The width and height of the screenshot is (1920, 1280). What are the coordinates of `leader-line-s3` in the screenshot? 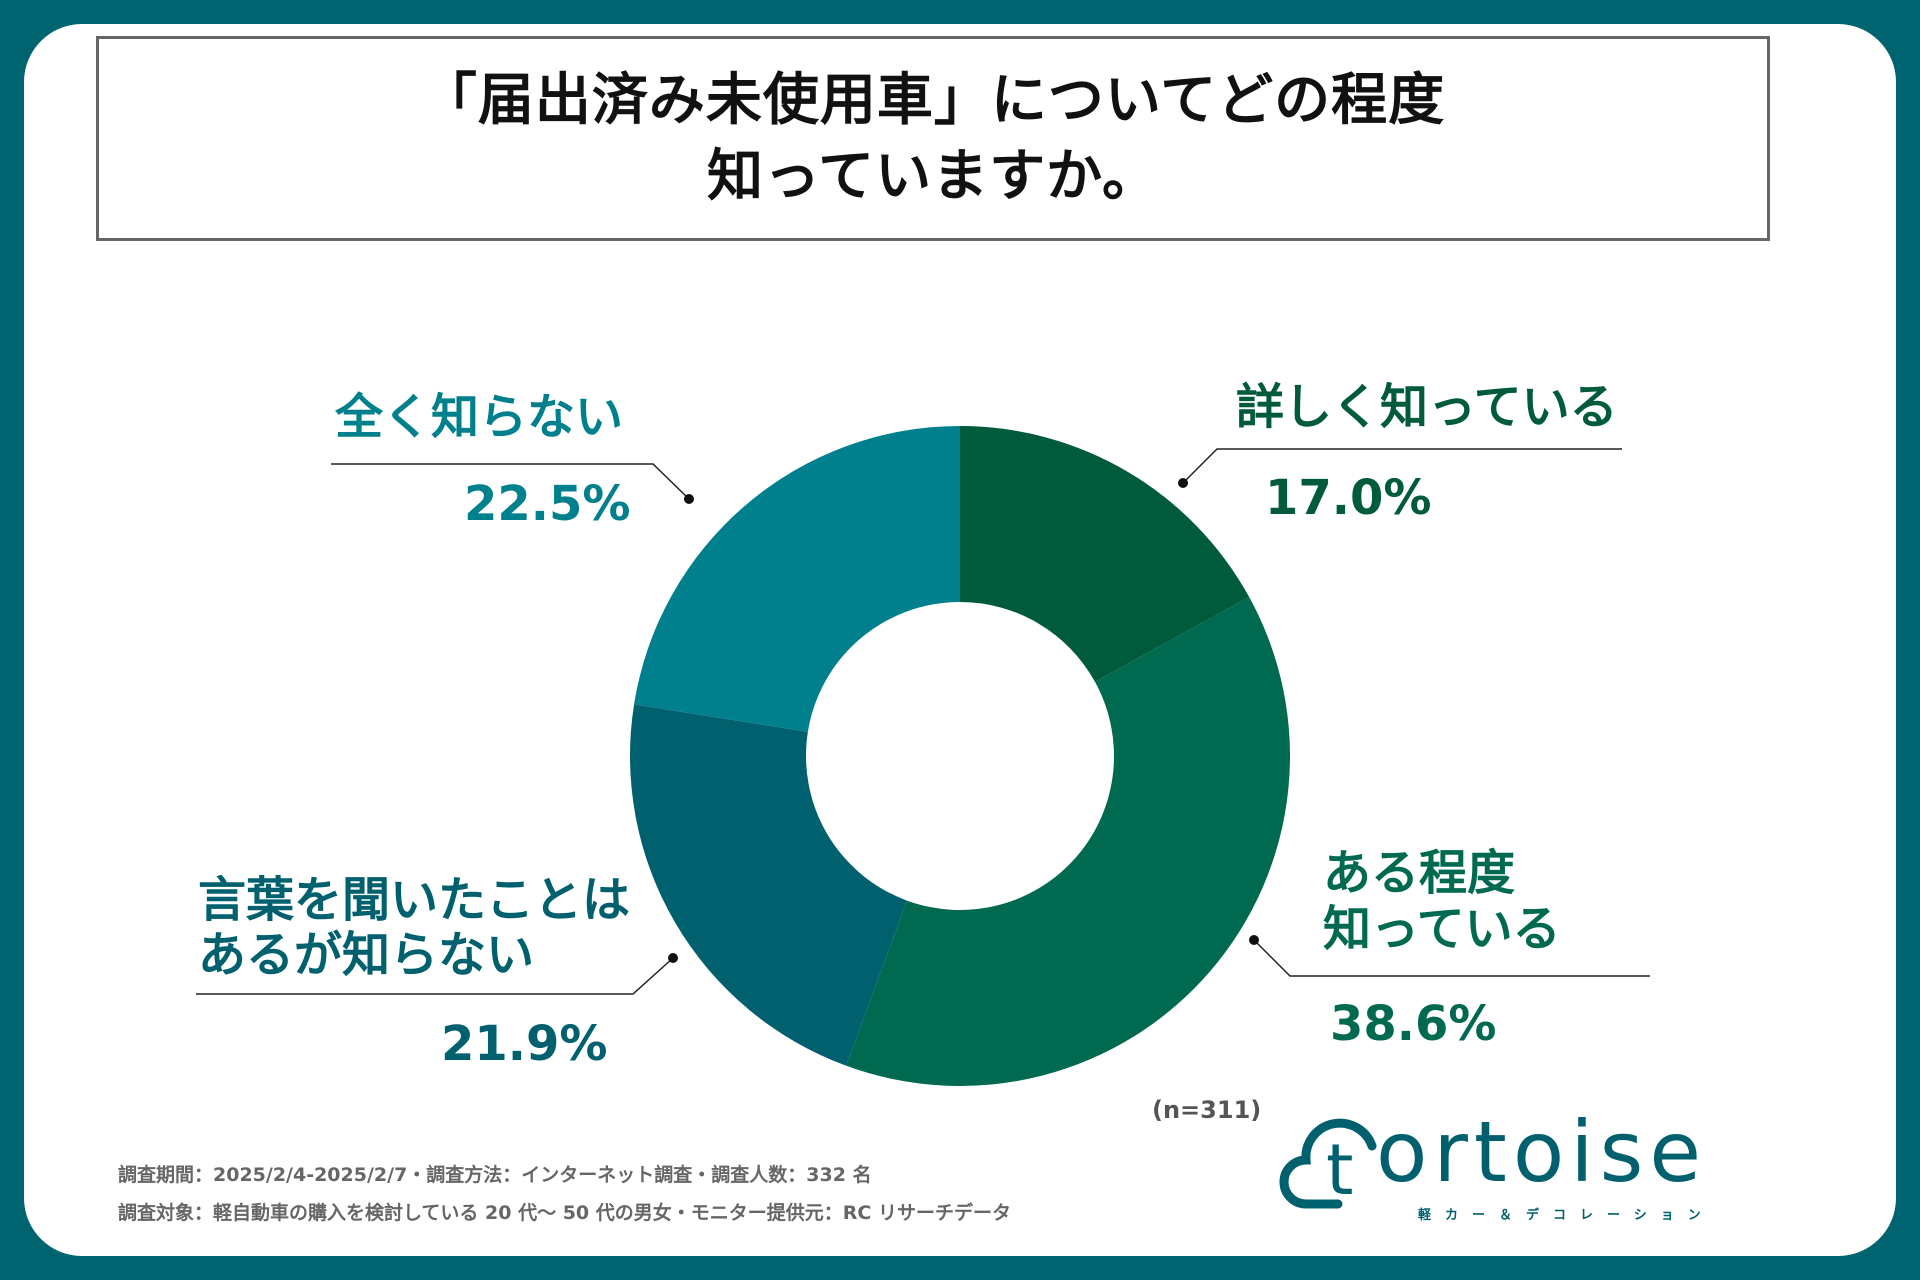 It's located at (510, 481).